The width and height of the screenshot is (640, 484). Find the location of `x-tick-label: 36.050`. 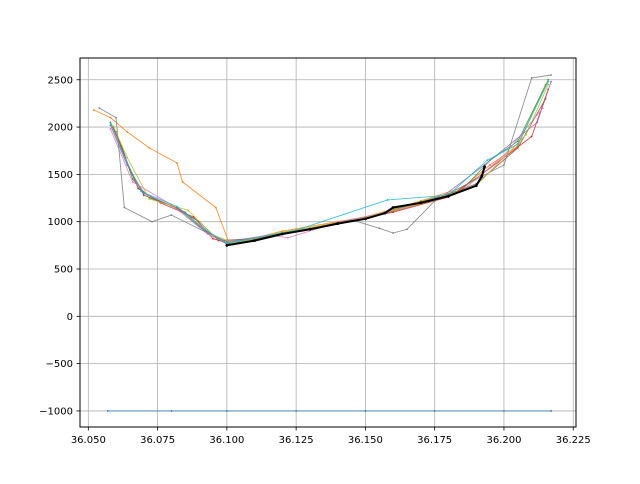

x-tick-label: 36.050 is located at coordinates (88, 440).